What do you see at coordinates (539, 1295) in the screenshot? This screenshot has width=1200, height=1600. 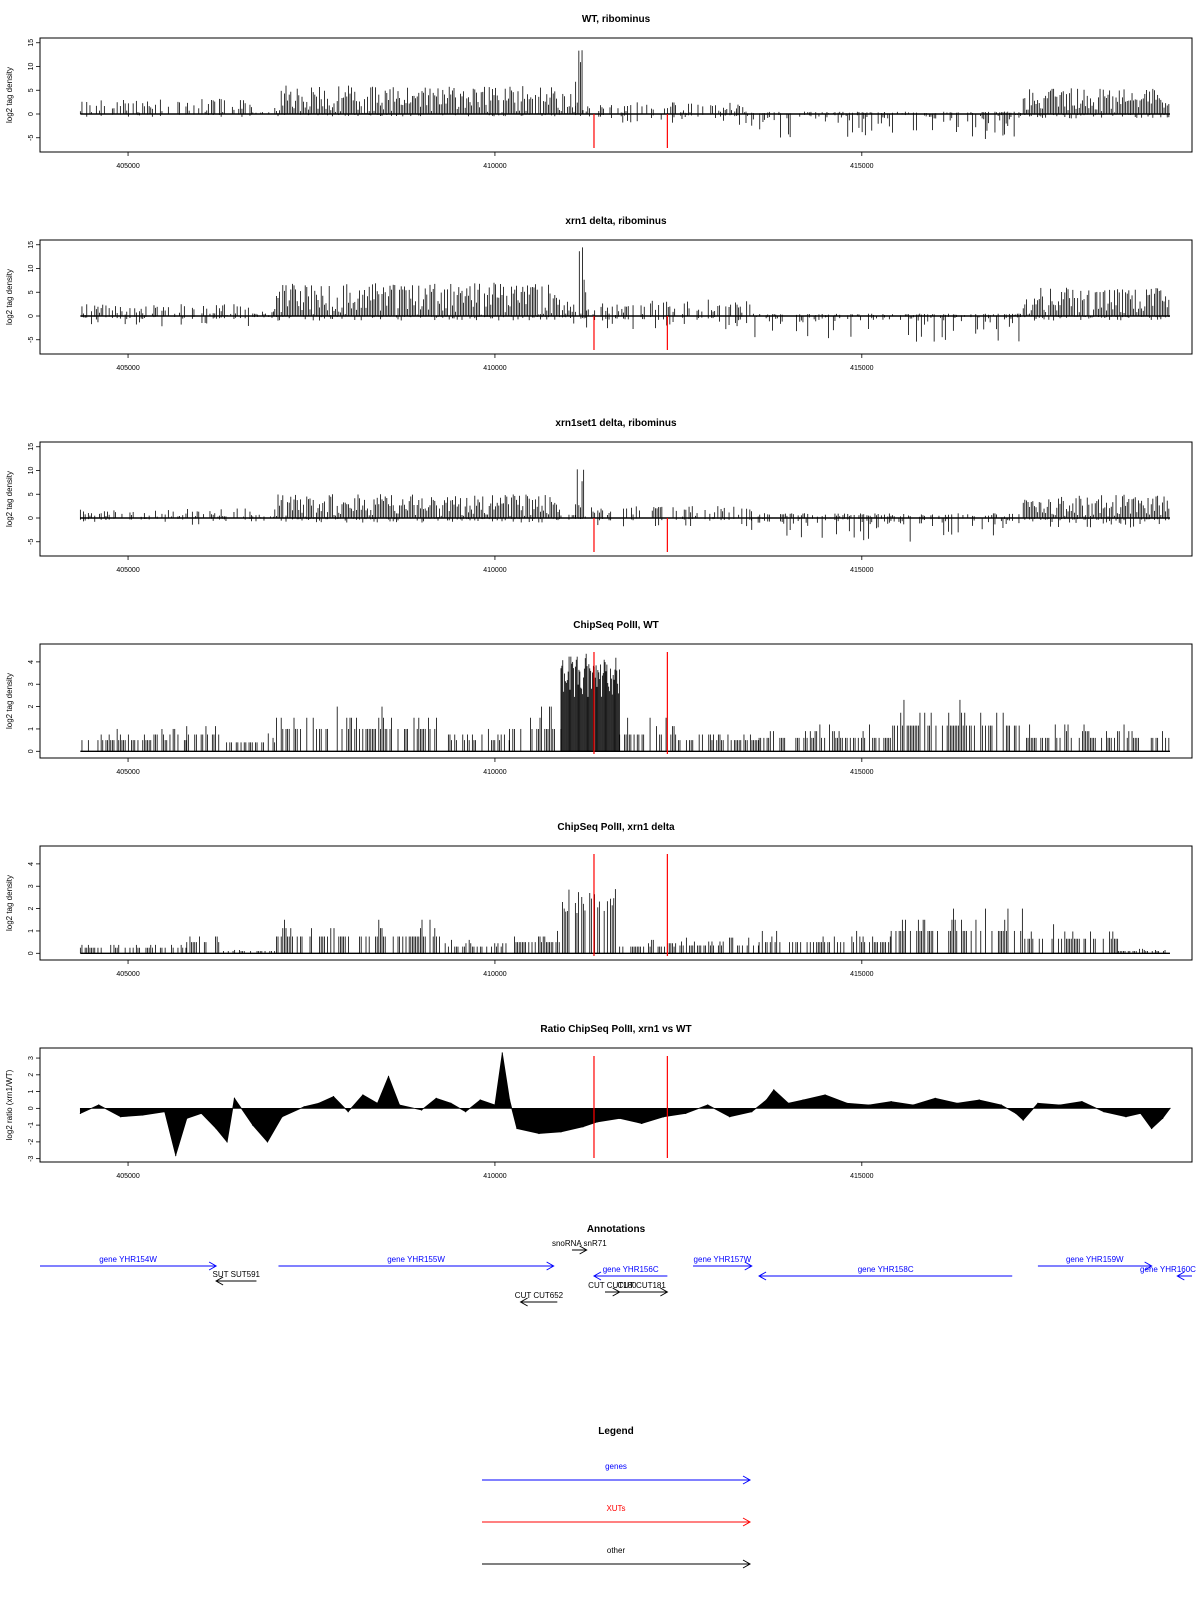 I see `feature-label: CUT CUT652` at bounding box center [539, 1295].